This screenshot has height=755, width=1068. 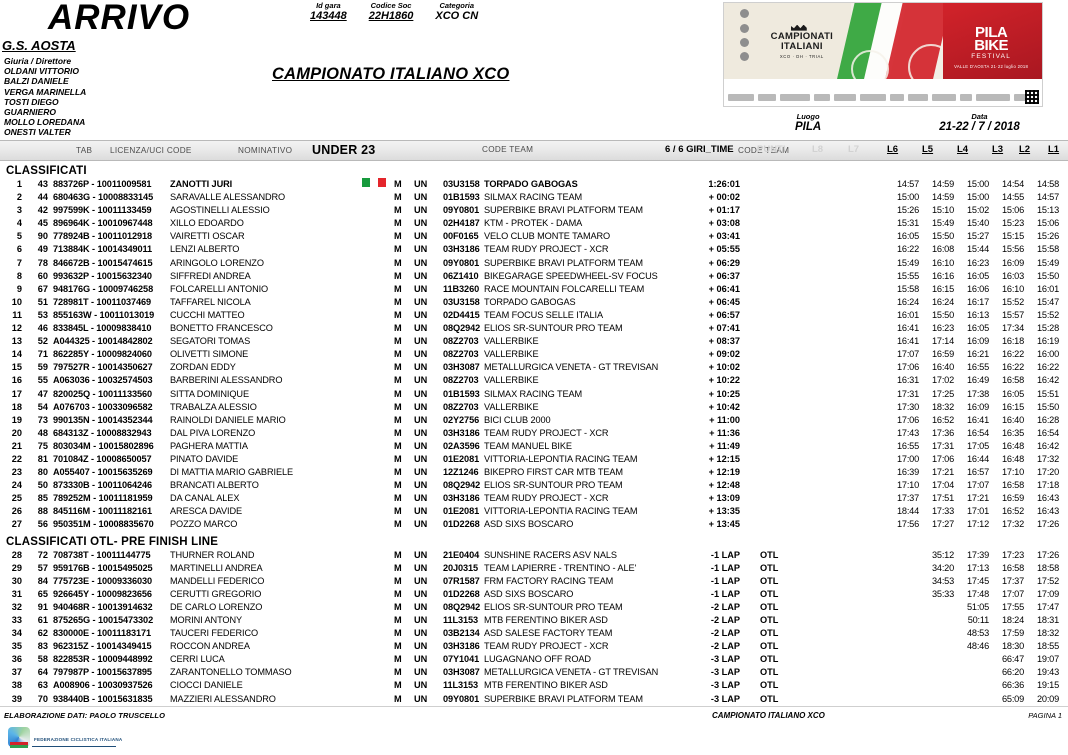 What do you see at coordinates (976, 511) in the screenshot?
I see `cell-lap-times: 18:44 17:33 17:01 16:52 16:4312:43` at bounding box center [976, 511].